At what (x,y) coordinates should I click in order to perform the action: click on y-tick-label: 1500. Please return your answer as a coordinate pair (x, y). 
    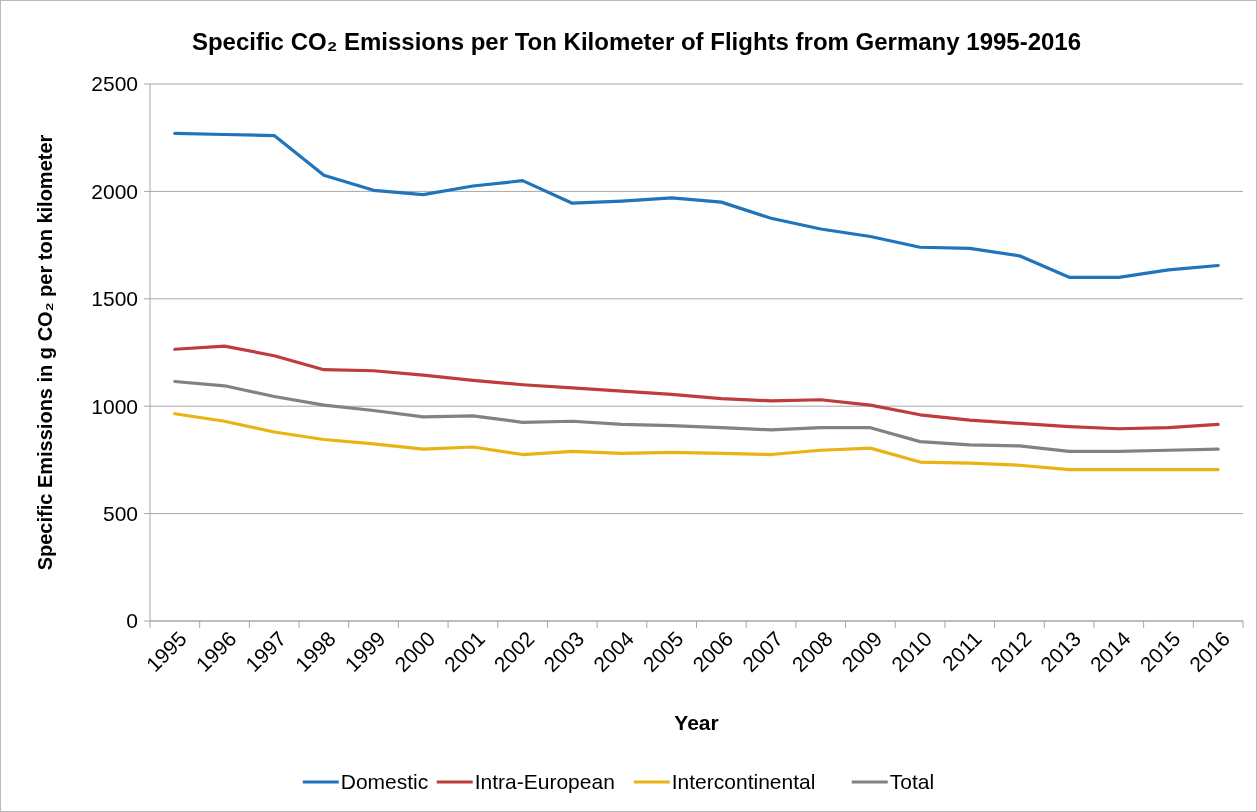
    Looking at the image, I should click on (114, 299).